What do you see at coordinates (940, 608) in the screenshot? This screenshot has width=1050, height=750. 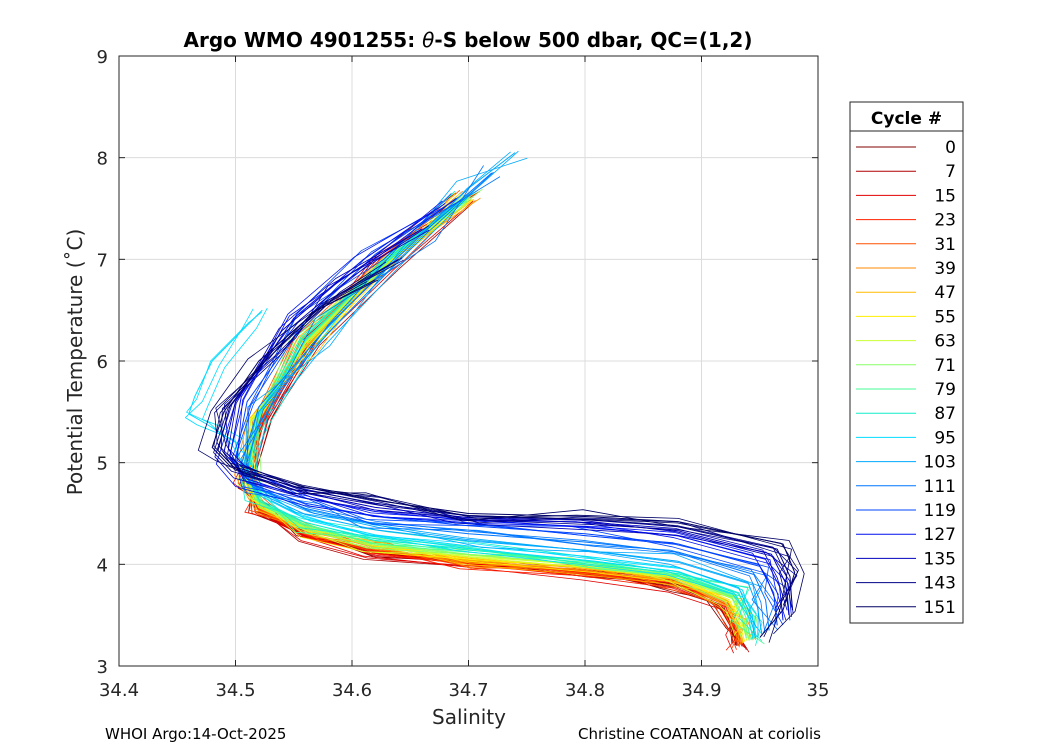 I see `legend-label: 151` at bounding box center [940, 608].